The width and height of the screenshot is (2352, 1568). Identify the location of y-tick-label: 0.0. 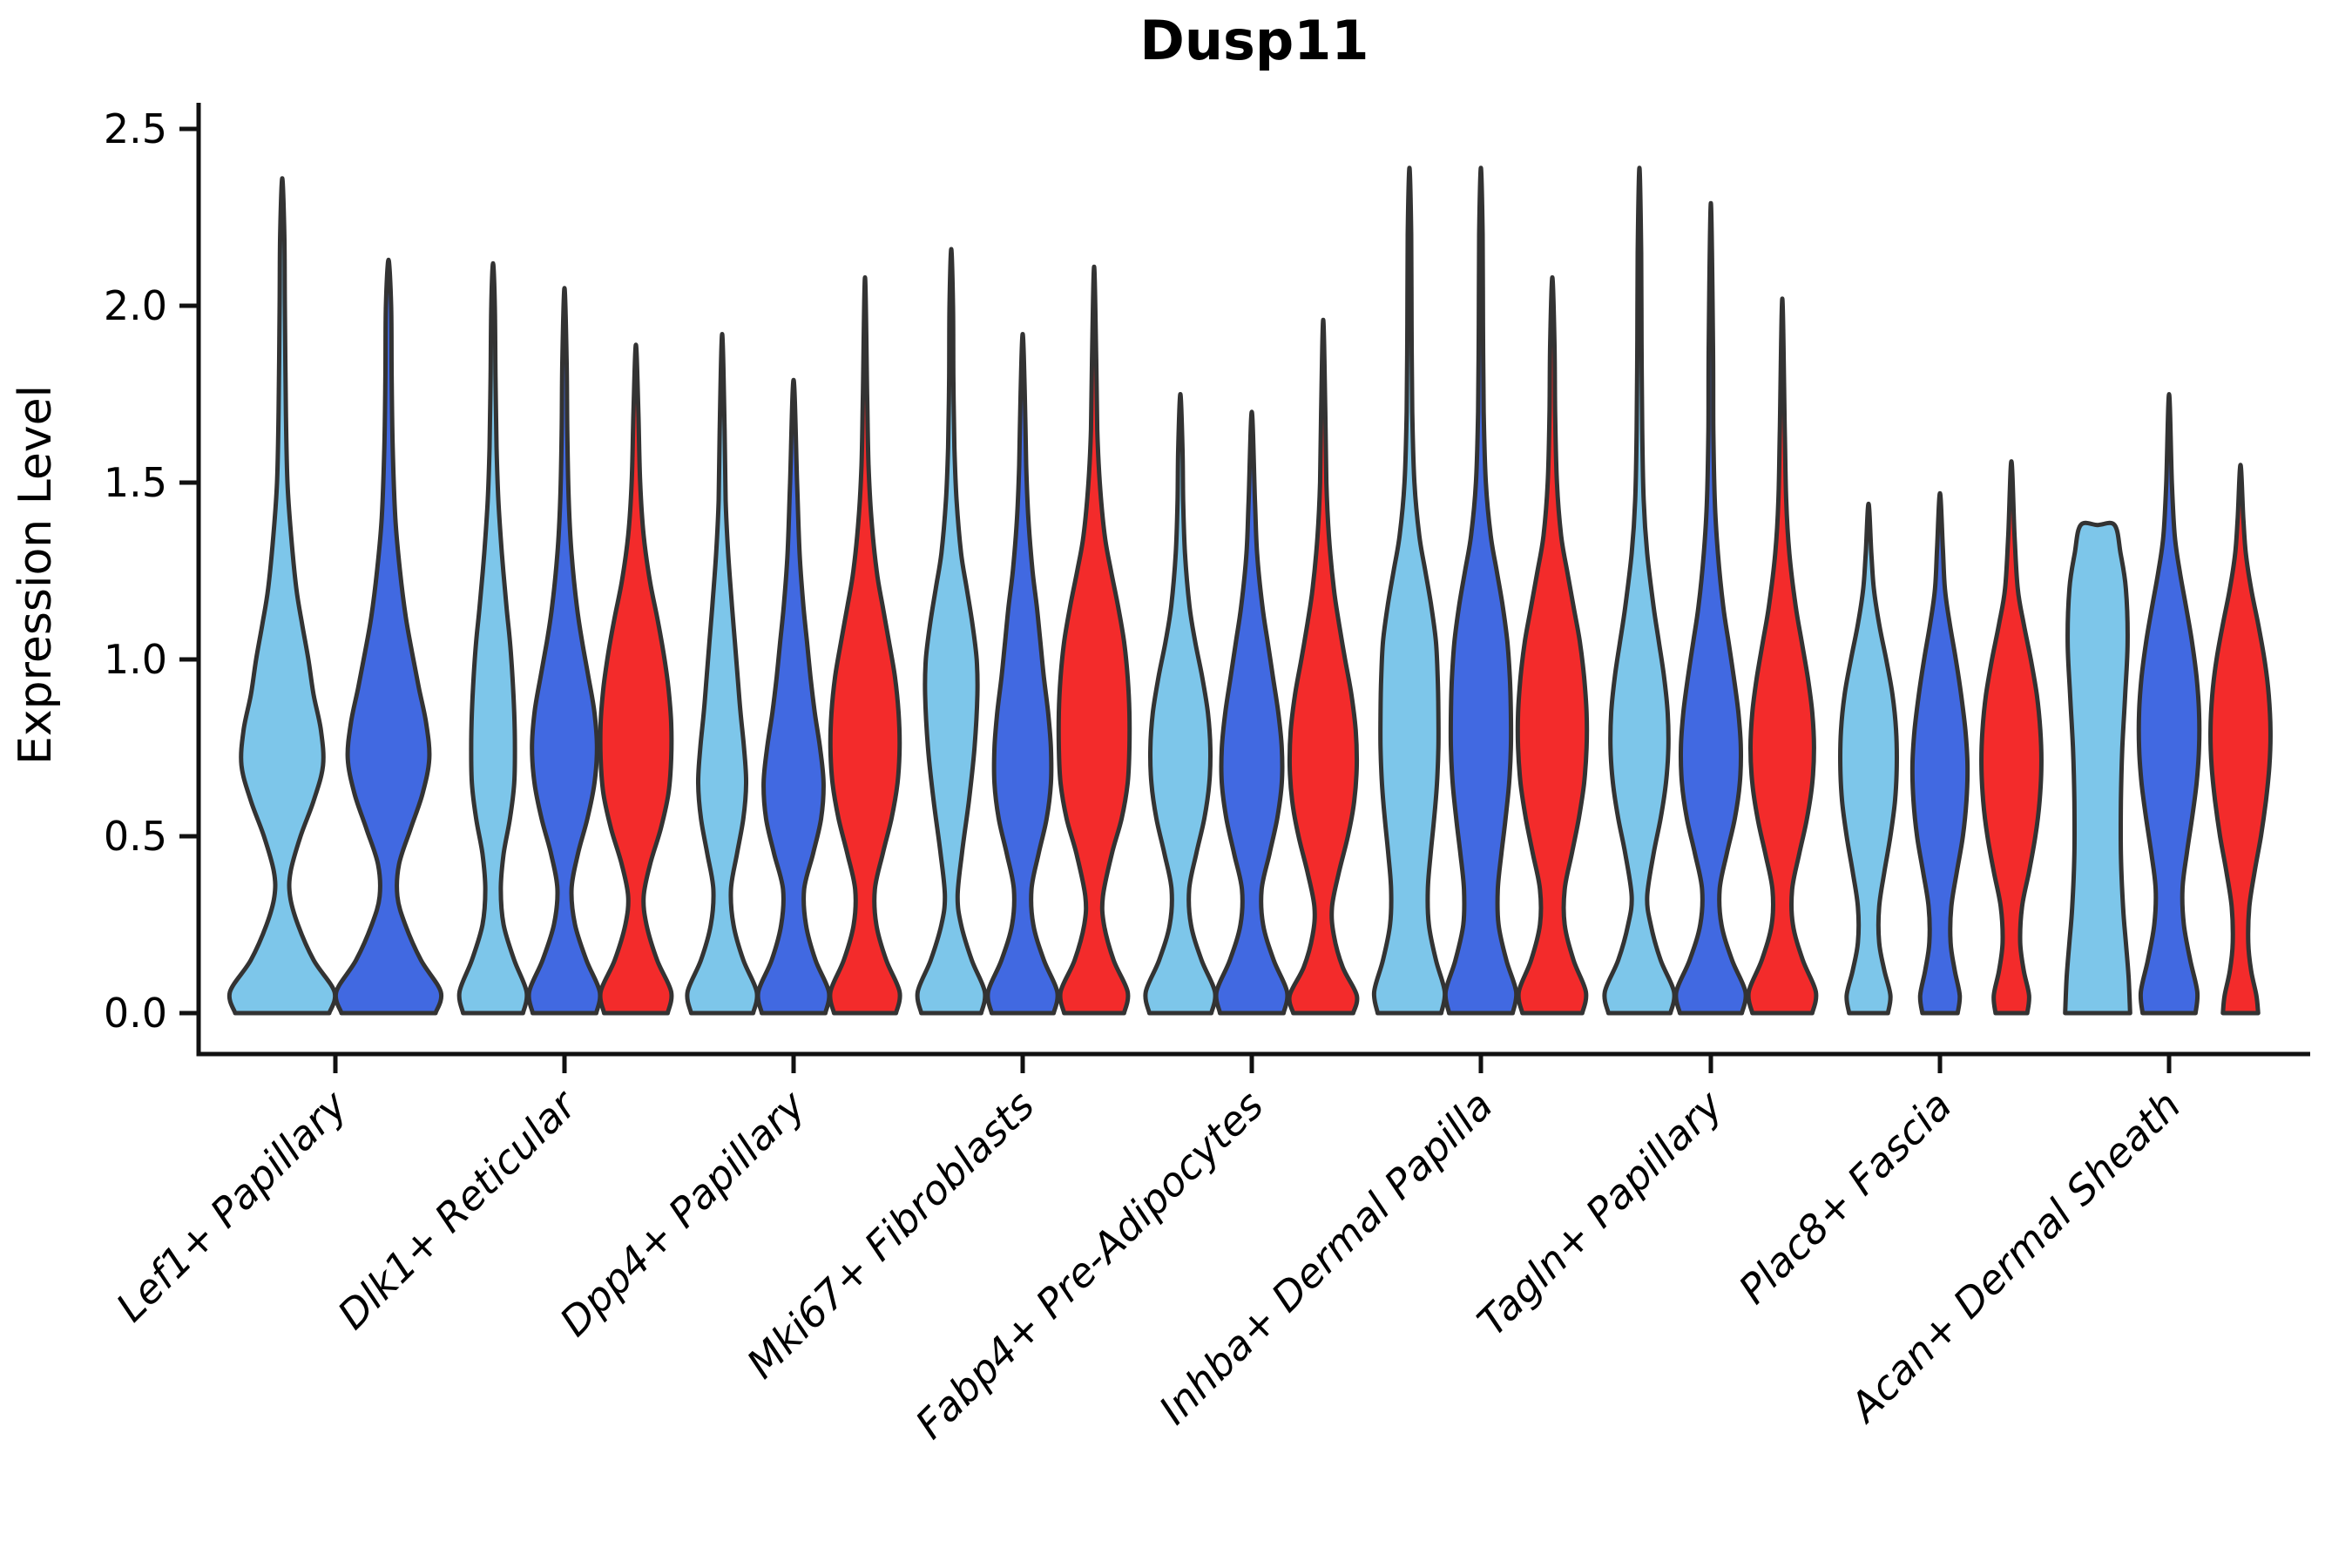
(135, 1014).